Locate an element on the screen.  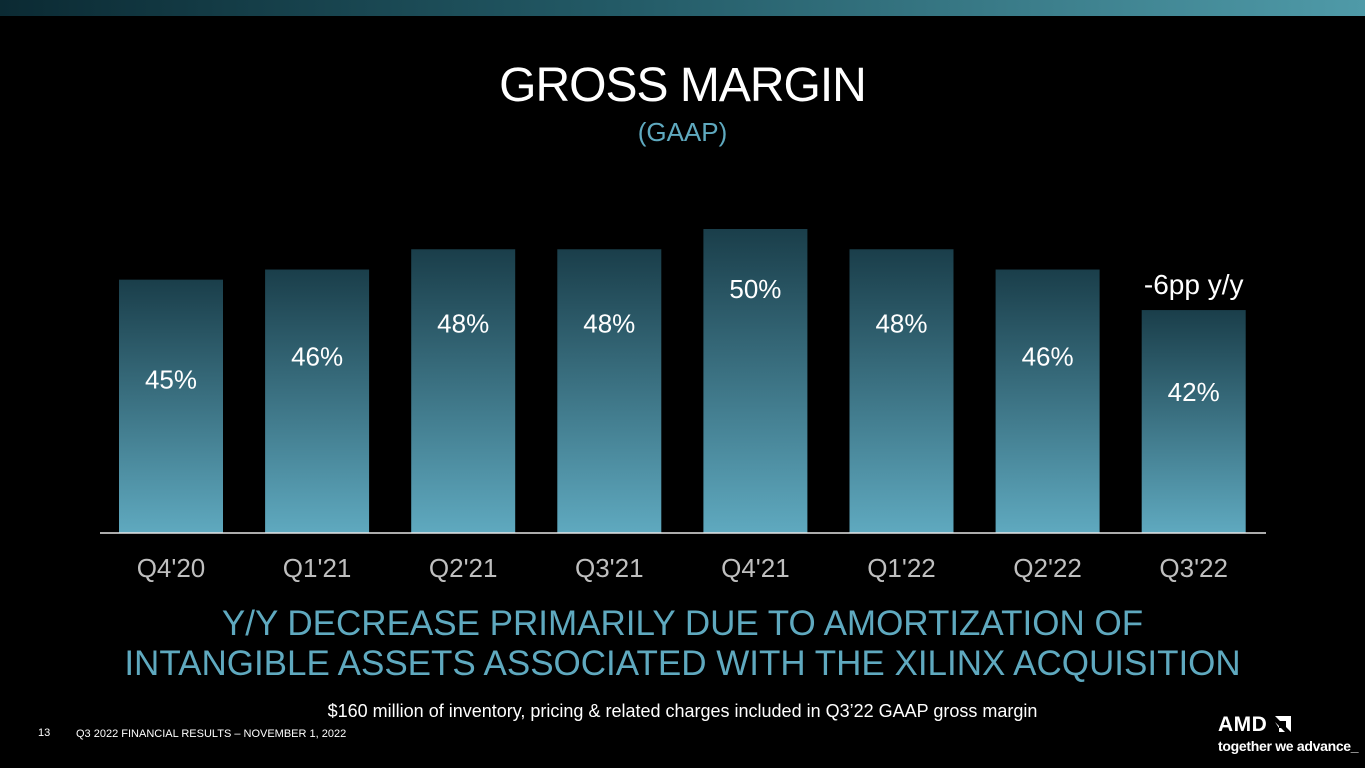
x-tick-label: Q3'22 is located at coordinates (1193, 568).